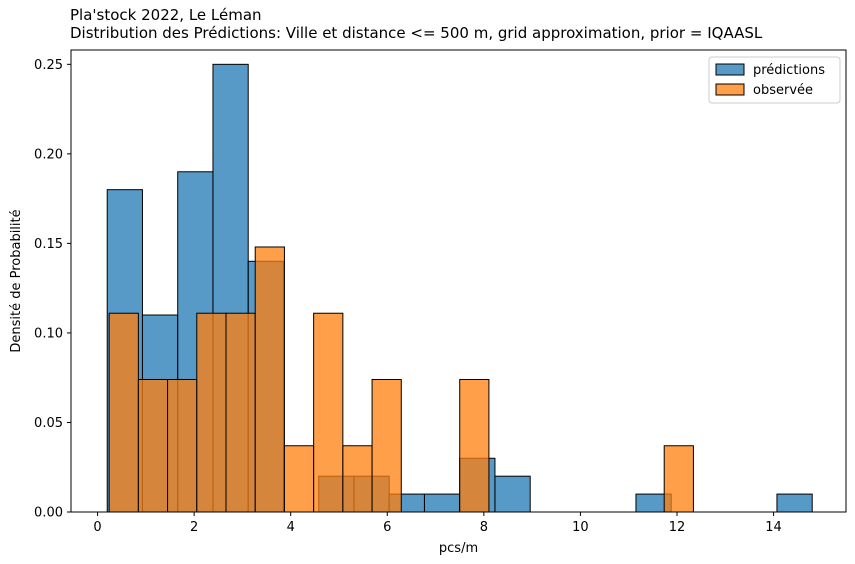 The image size is (855, 564). I want to click on legend-label: prédictions, so click(789, 70).